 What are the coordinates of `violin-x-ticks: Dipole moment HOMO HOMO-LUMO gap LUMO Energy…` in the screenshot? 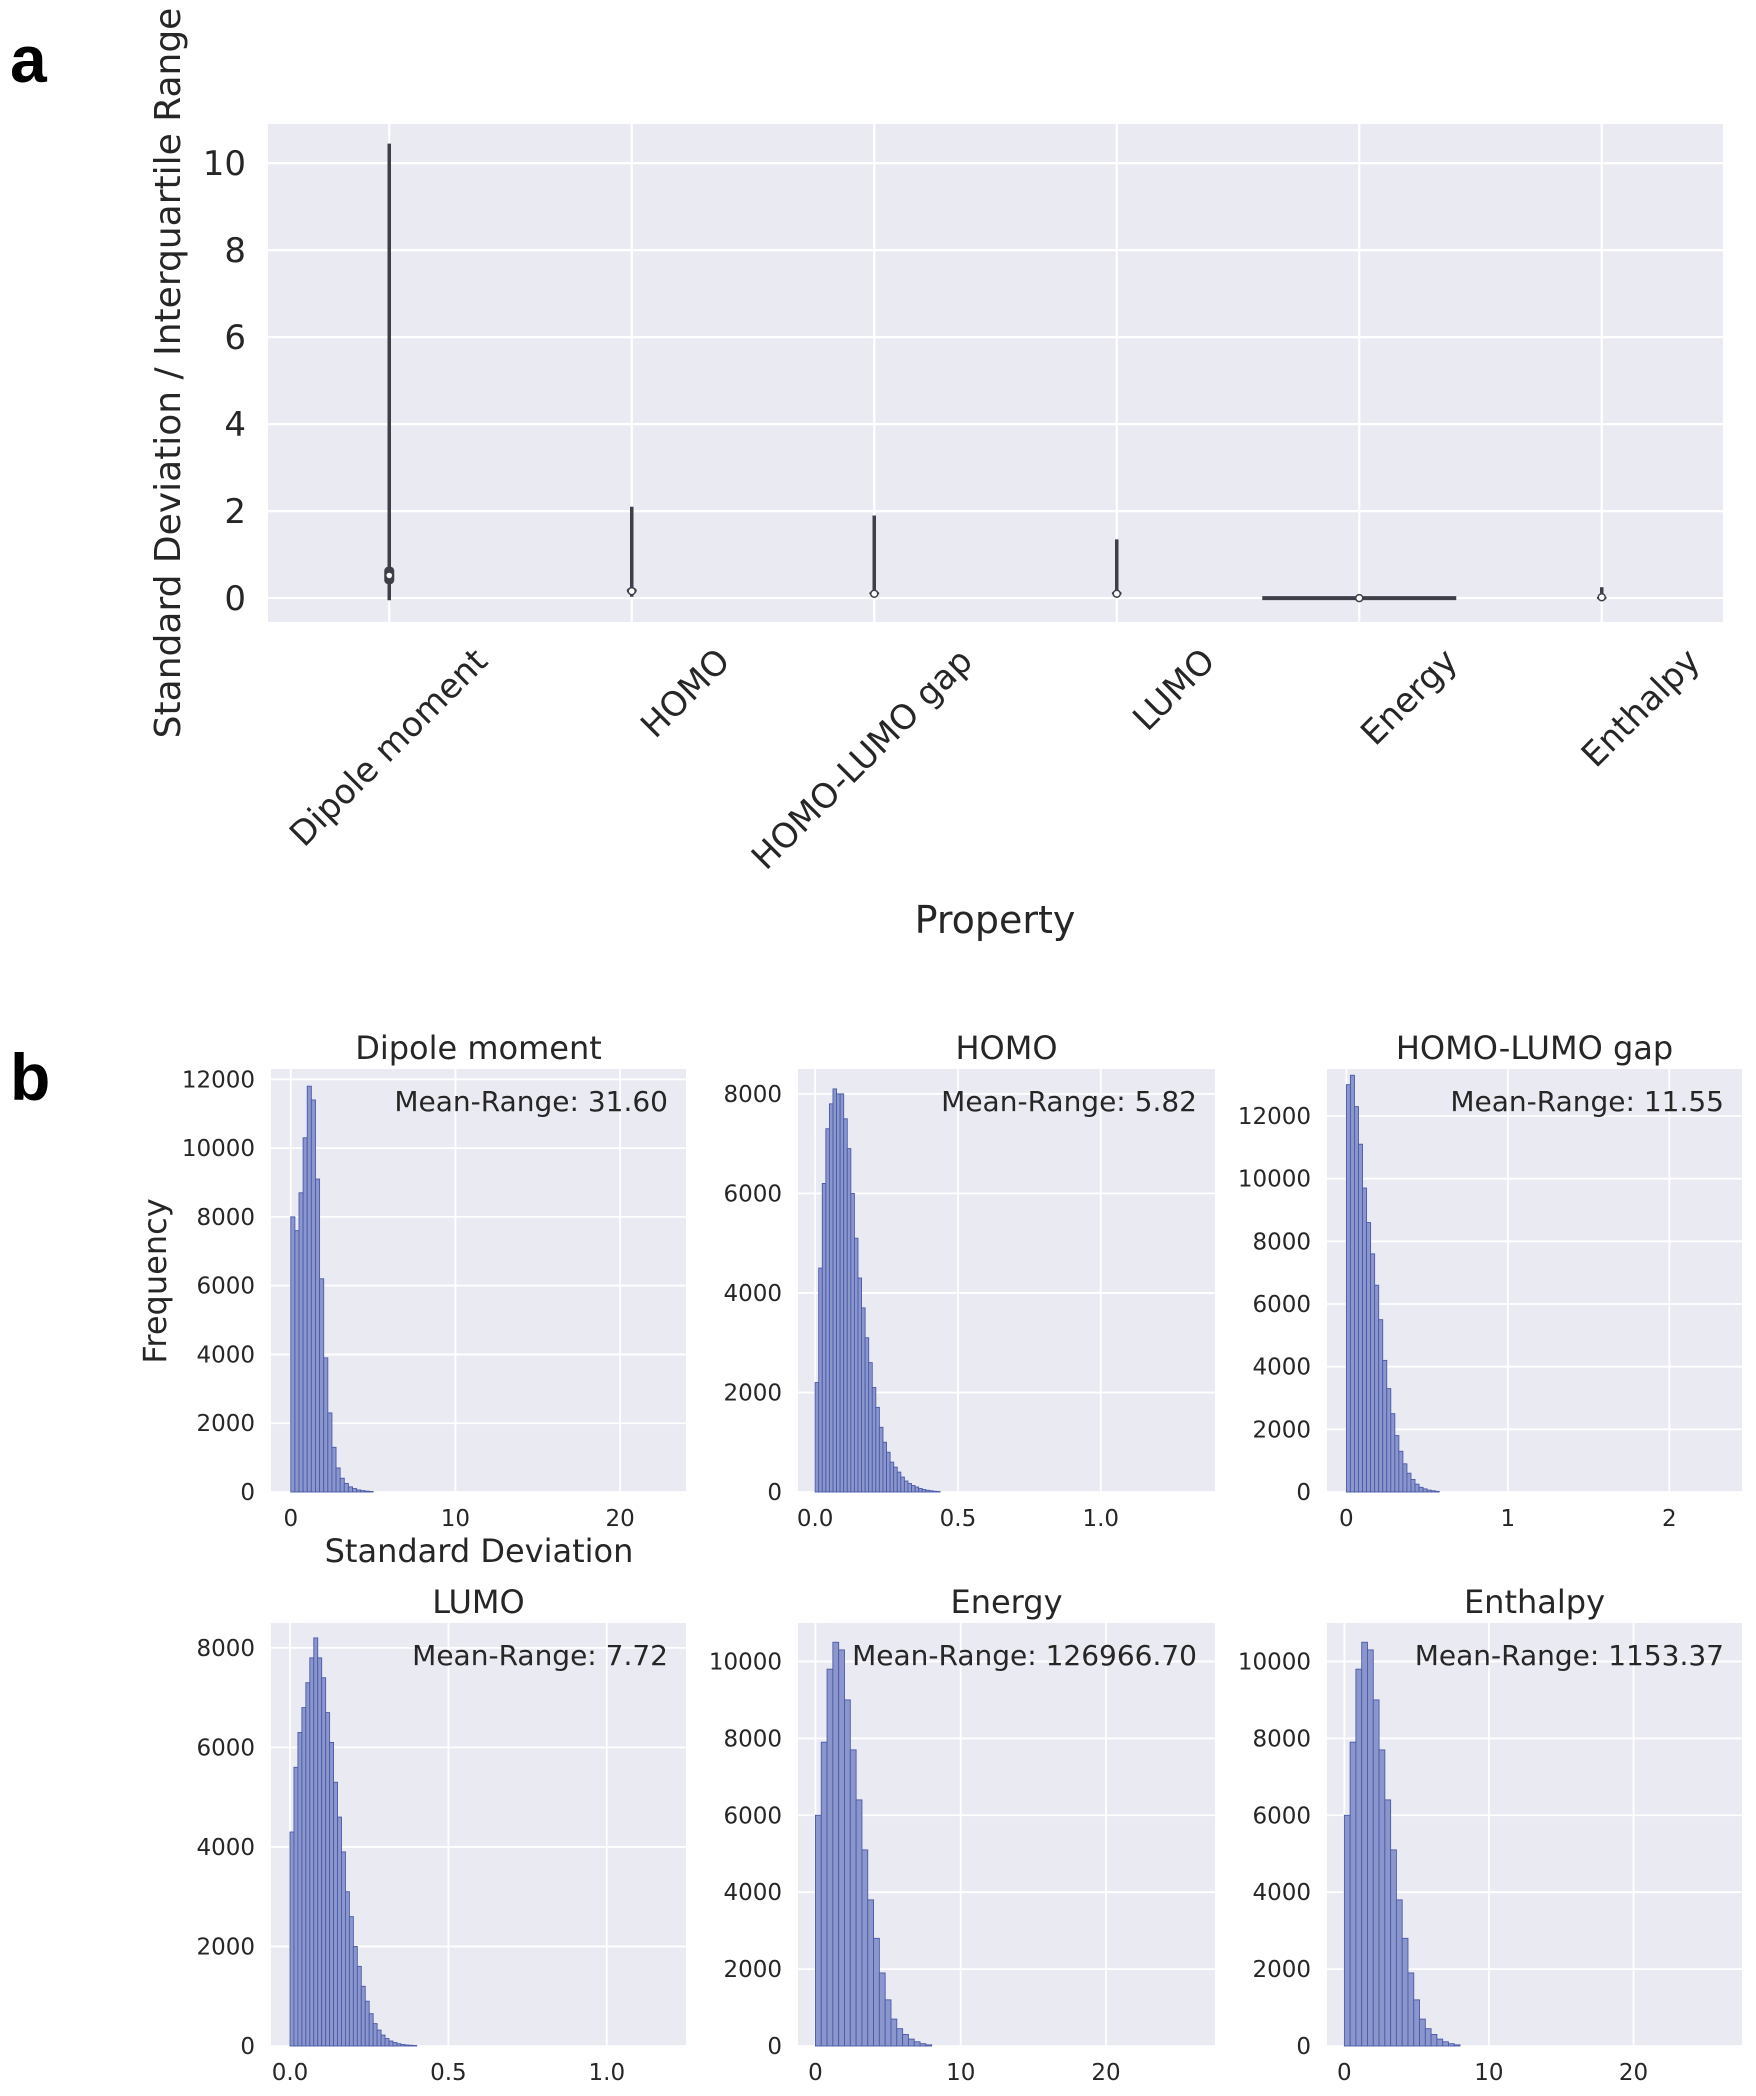 It's located at (995, 759).